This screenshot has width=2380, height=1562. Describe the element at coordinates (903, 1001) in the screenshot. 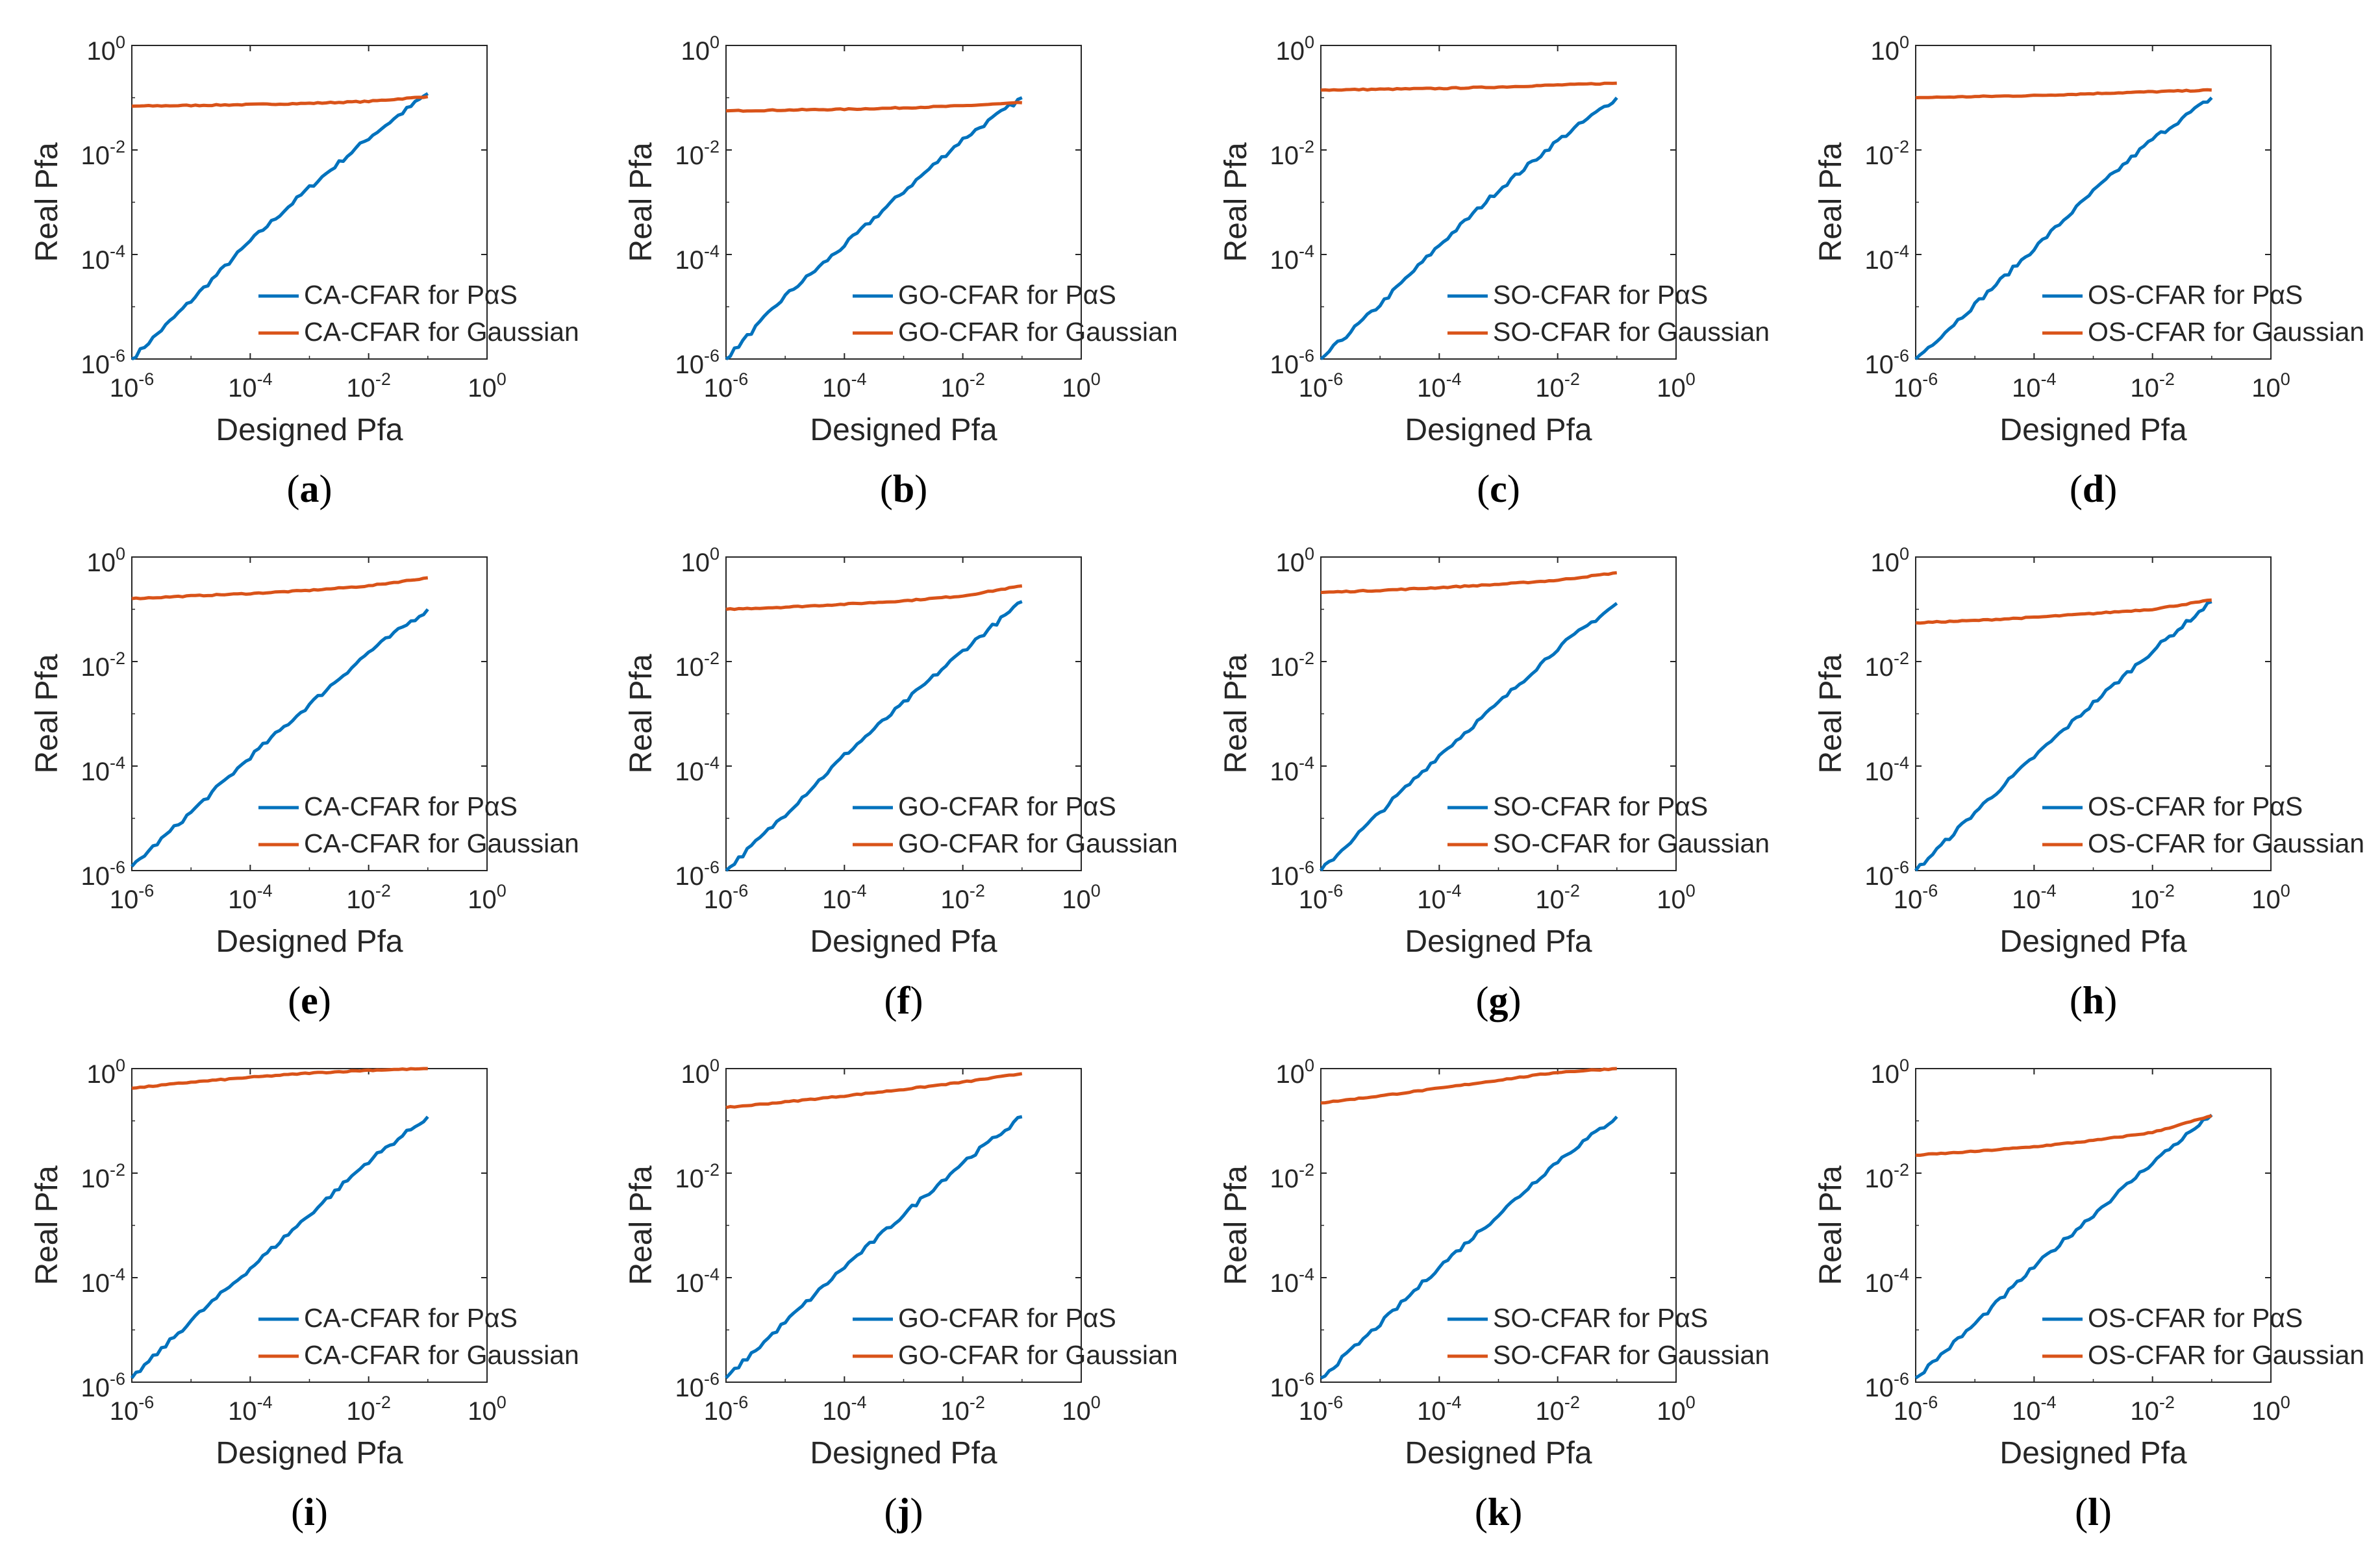

I see `subplot-caption: (f)` at that location.